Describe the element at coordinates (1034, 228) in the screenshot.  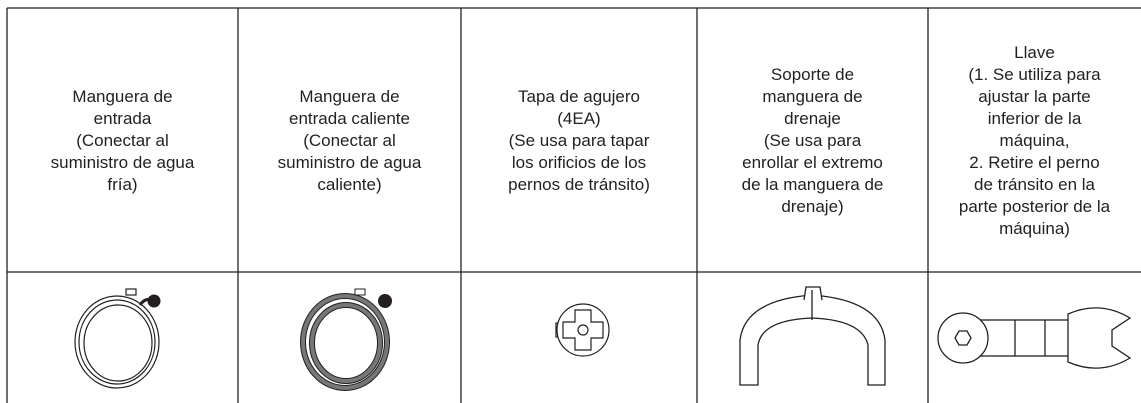
I see `cell-text-line: máquina)` at that location.